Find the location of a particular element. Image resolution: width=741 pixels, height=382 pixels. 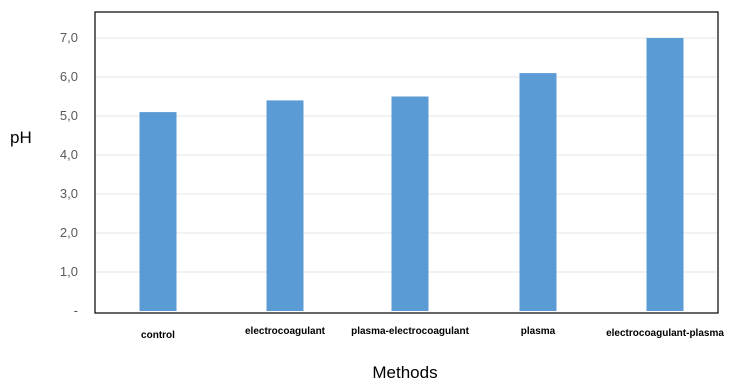

y-tick-label: 3,0 is located at coordinates (69, 193).